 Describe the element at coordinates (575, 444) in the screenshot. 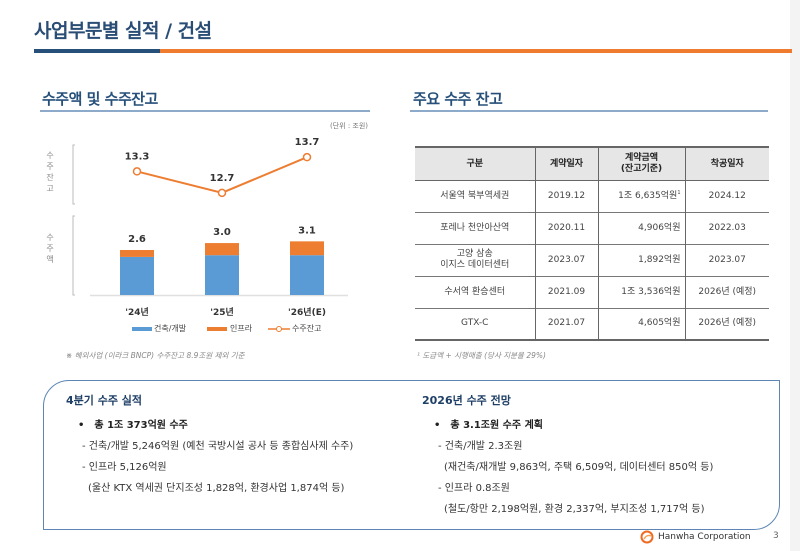

I see `outlook-building: 건축/개발 2.3조원` at that location.